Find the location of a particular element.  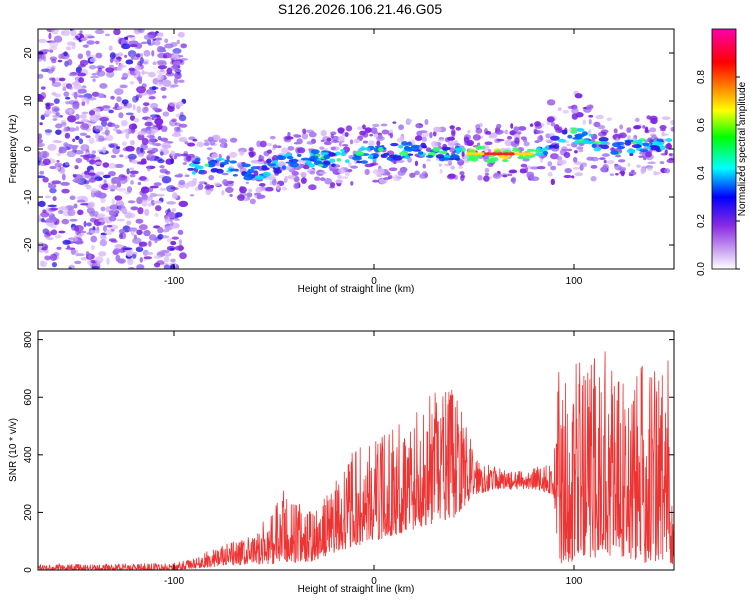

spectrogram-y-tick-label: 0 is located at coordinates (28, 149).